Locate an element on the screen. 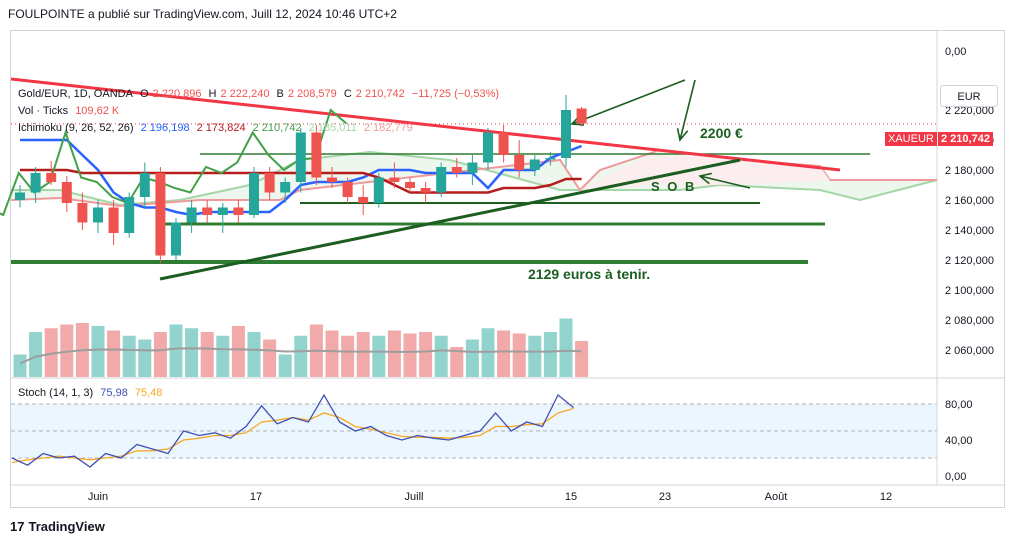 Image resolution: width=1013 pixels, height=546 pixels. arrow-to-2200-head is located at coordinates (682, 135).